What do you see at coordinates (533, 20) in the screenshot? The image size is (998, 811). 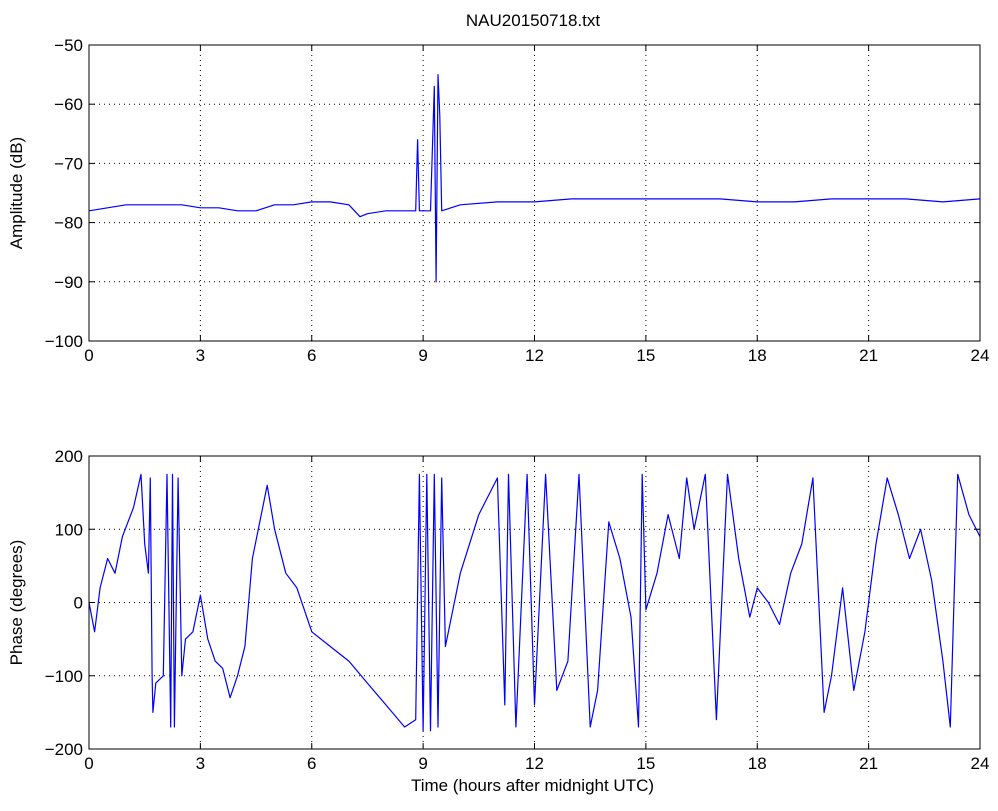 I see `chart-title: NAU20150718.txt` at bounding box center [533, 20].